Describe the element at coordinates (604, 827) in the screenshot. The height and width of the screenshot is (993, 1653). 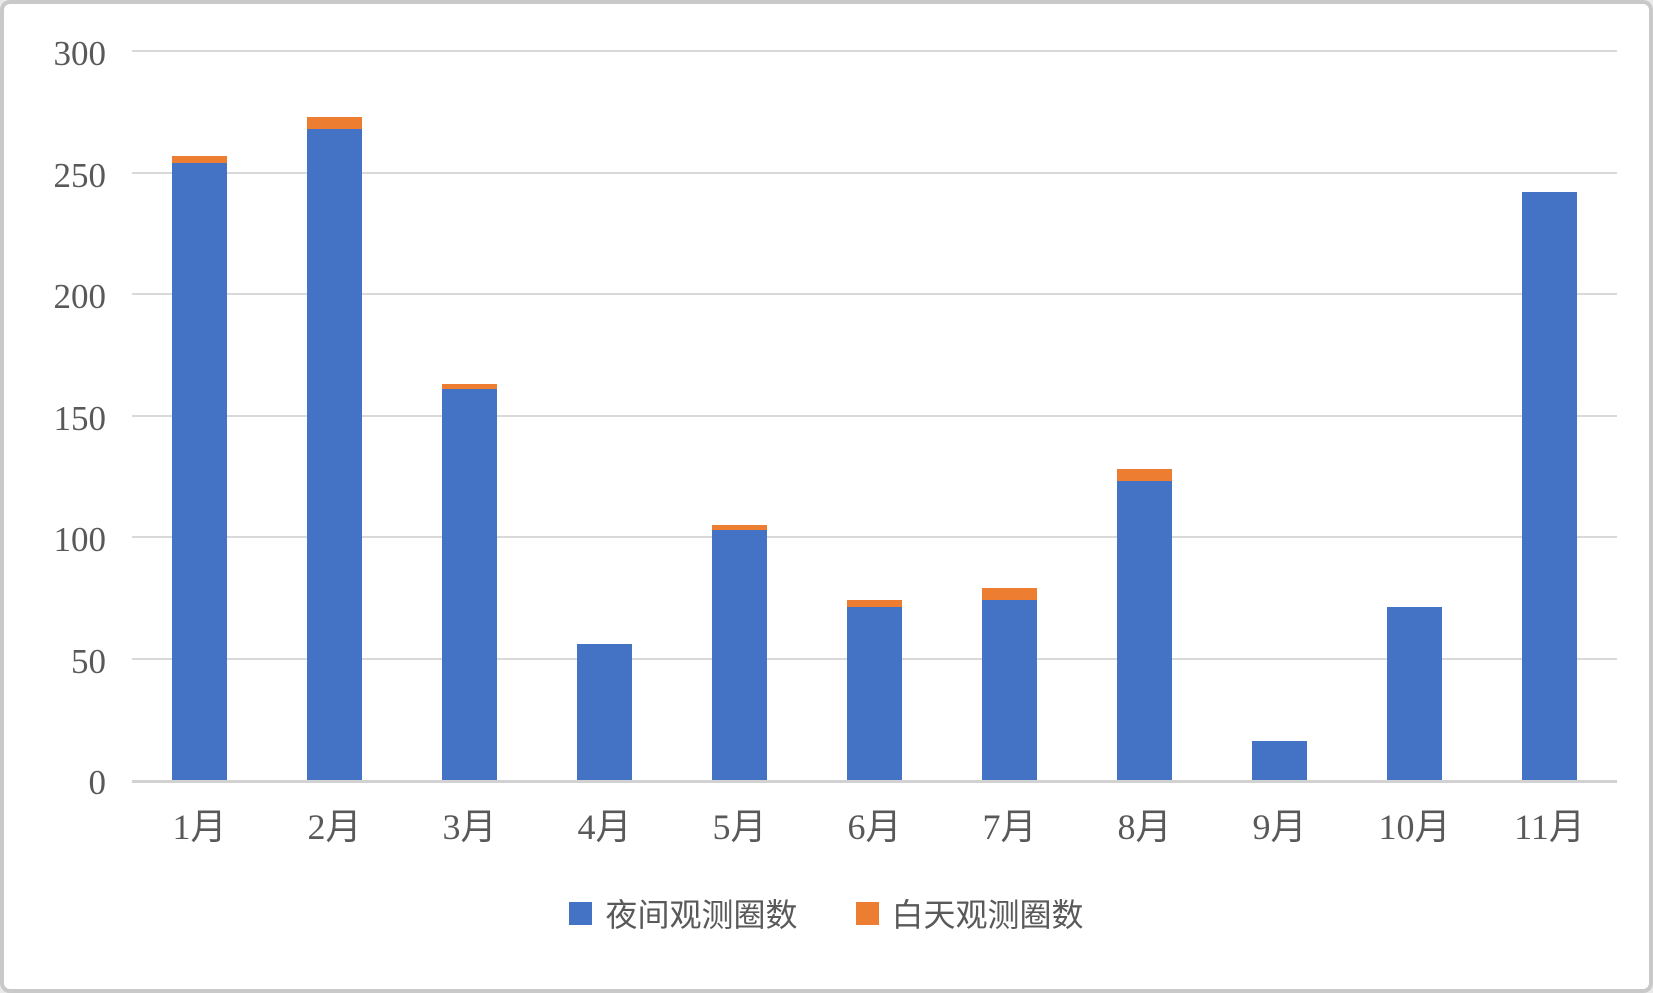
I see `x-tick-label-4月: 4月` at that location.